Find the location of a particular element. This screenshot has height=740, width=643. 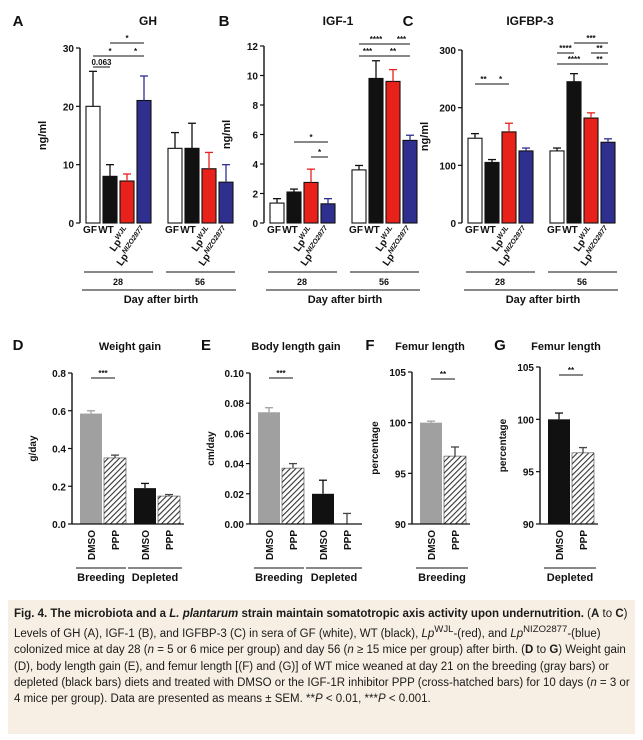

y-tick-label-D: 0.2 is located at coordinates (59, 487).